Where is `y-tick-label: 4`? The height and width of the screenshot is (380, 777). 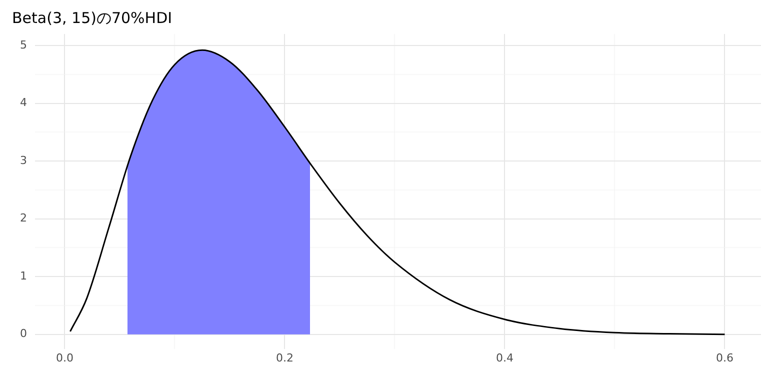
y-tick-label: 4 is located at coordinates (23, 103).